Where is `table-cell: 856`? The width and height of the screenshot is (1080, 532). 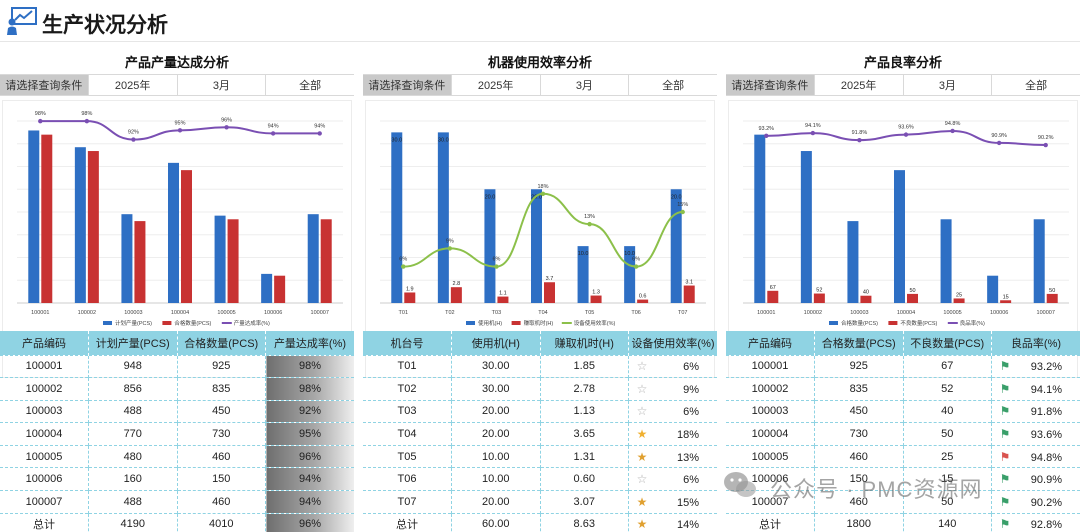
table-cell: 856 is located at coordinates (133, 389).